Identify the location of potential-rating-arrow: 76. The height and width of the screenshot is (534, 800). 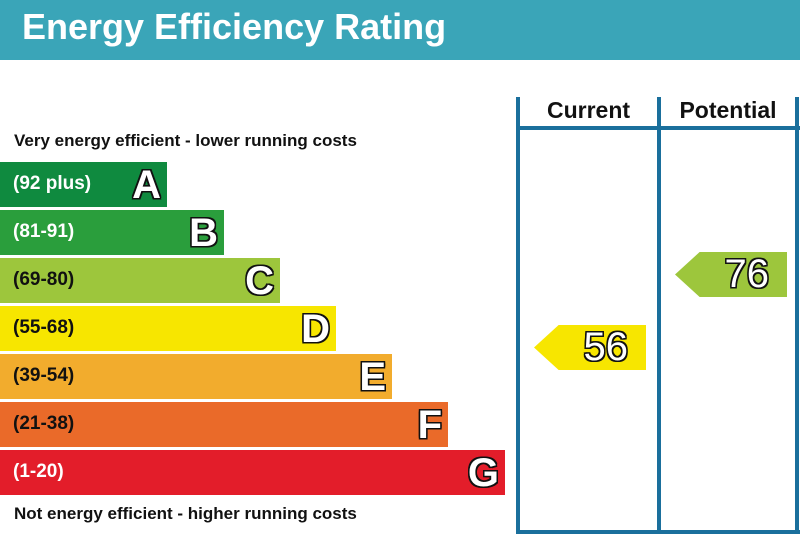
(731, 274).